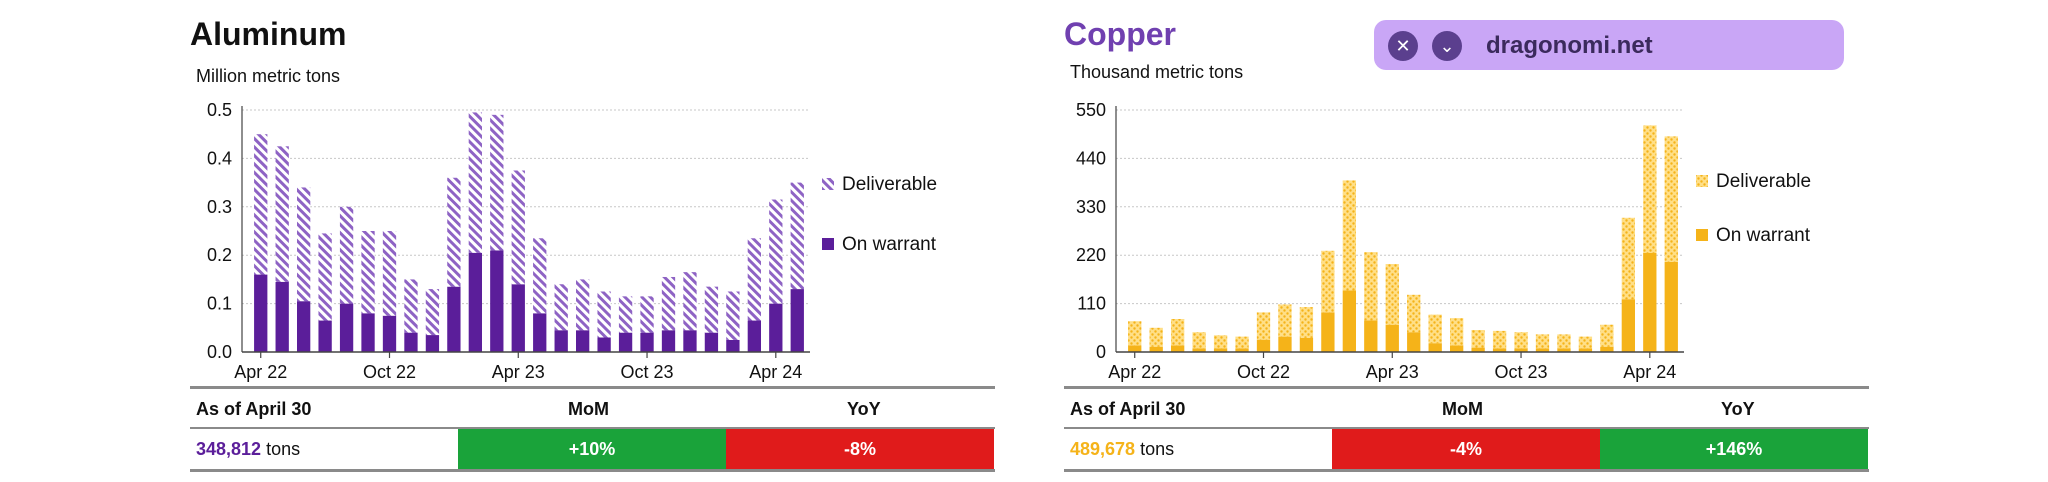  Describe the element at coordinates (1091, 255) in the screenshot. I see `y-tick-label: 220` at that location.